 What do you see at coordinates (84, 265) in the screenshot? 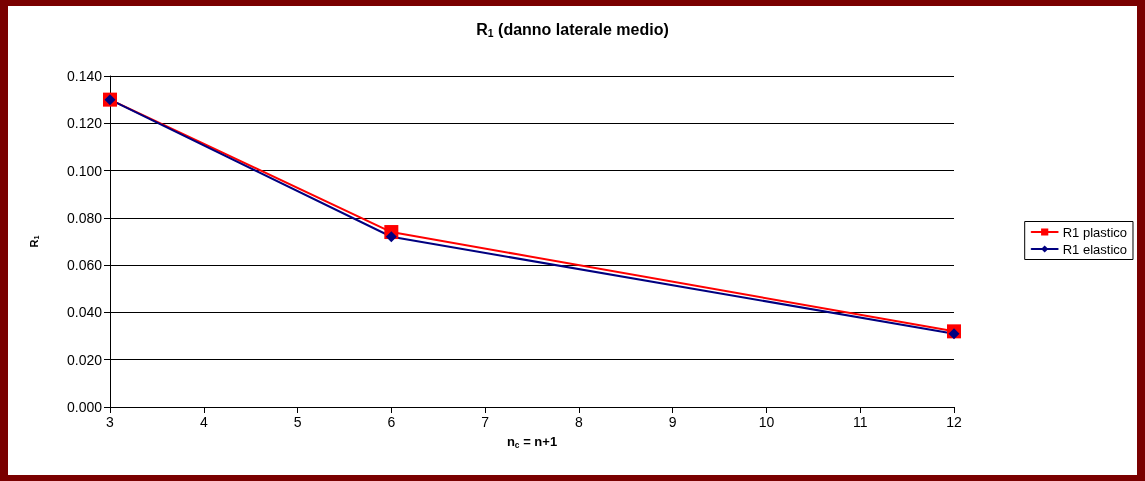
I see `y-tick-label: 0.060` at bounding box center [84, 265].